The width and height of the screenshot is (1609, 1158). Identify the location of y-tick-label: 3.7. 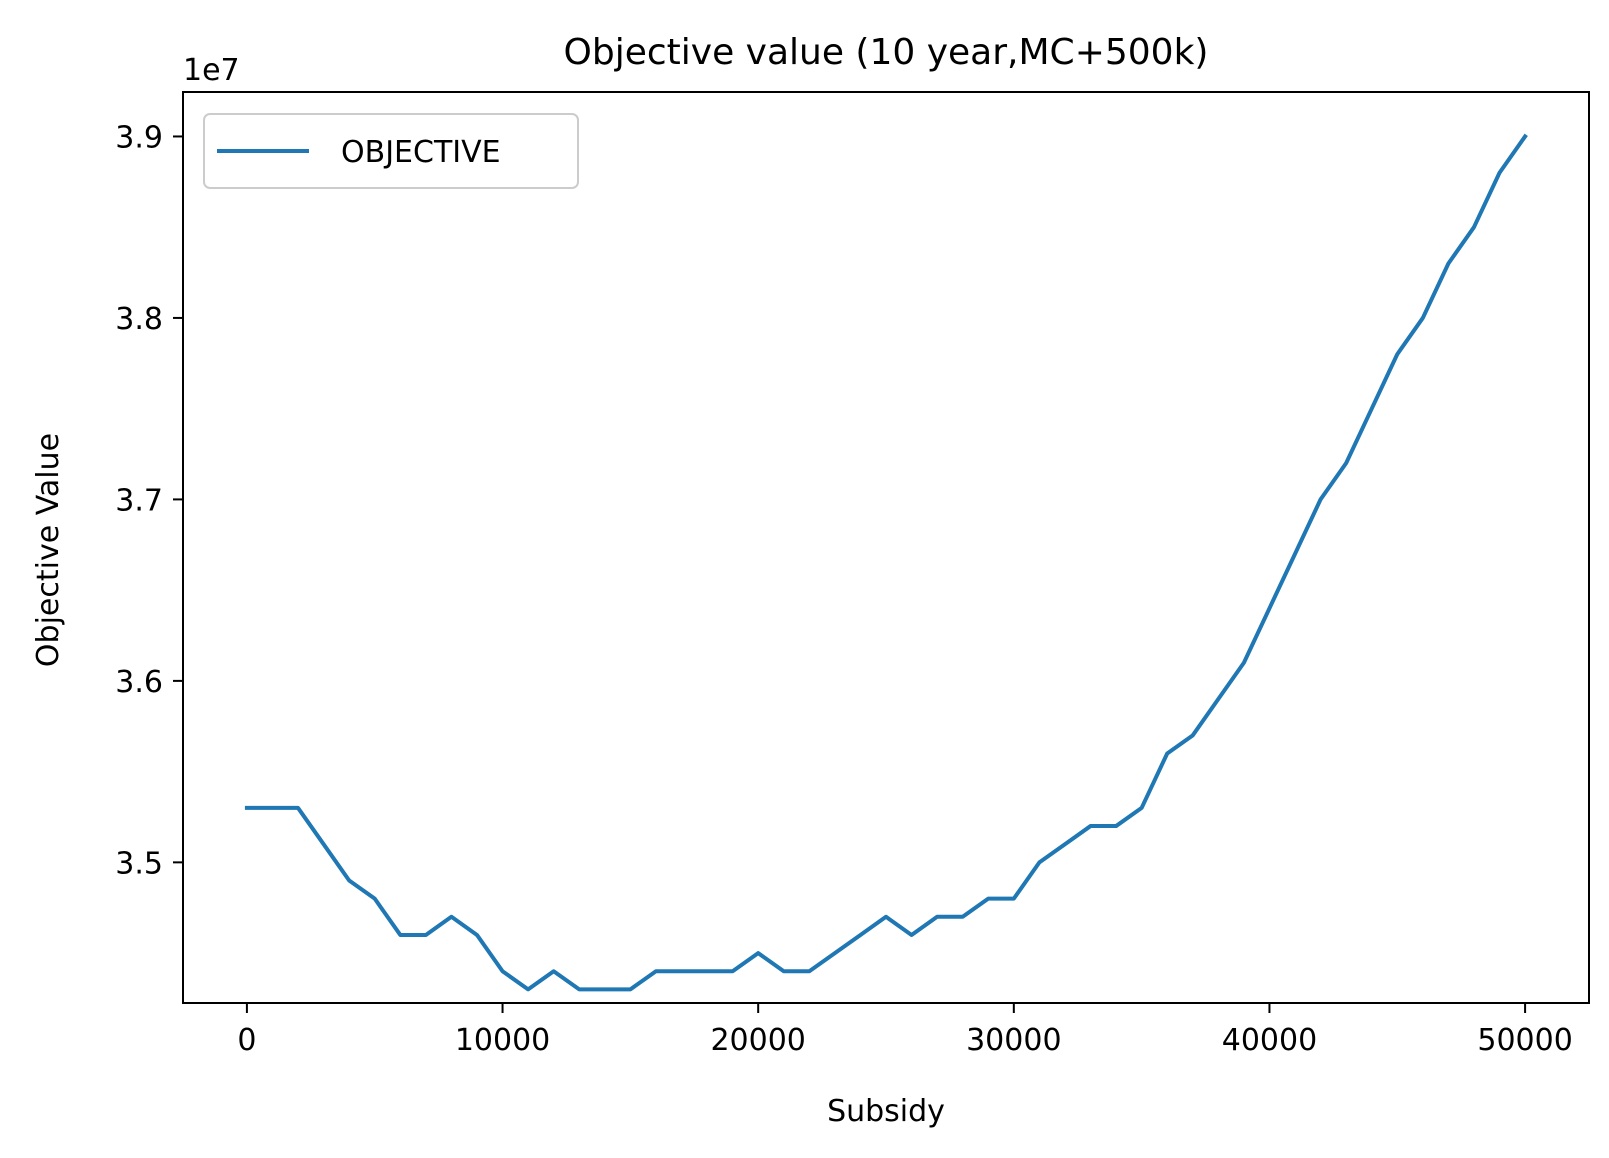
(139, 500).